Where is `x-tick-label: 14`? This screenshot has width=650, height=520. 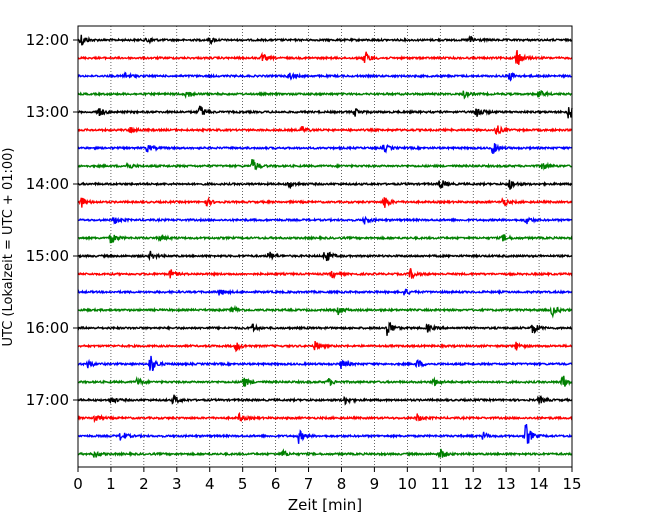
x-tick-label: 14 is located at coordinates (539, 484).